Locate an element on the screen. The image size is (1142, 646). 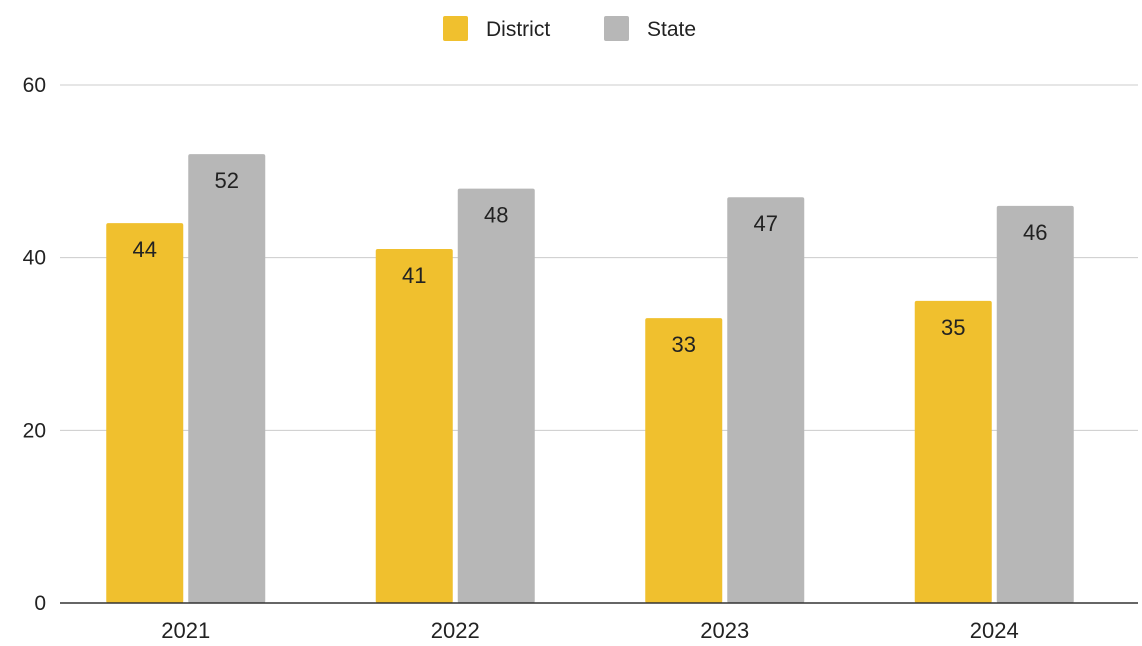
bar-state-2021 is located at coordinates (227, 379).